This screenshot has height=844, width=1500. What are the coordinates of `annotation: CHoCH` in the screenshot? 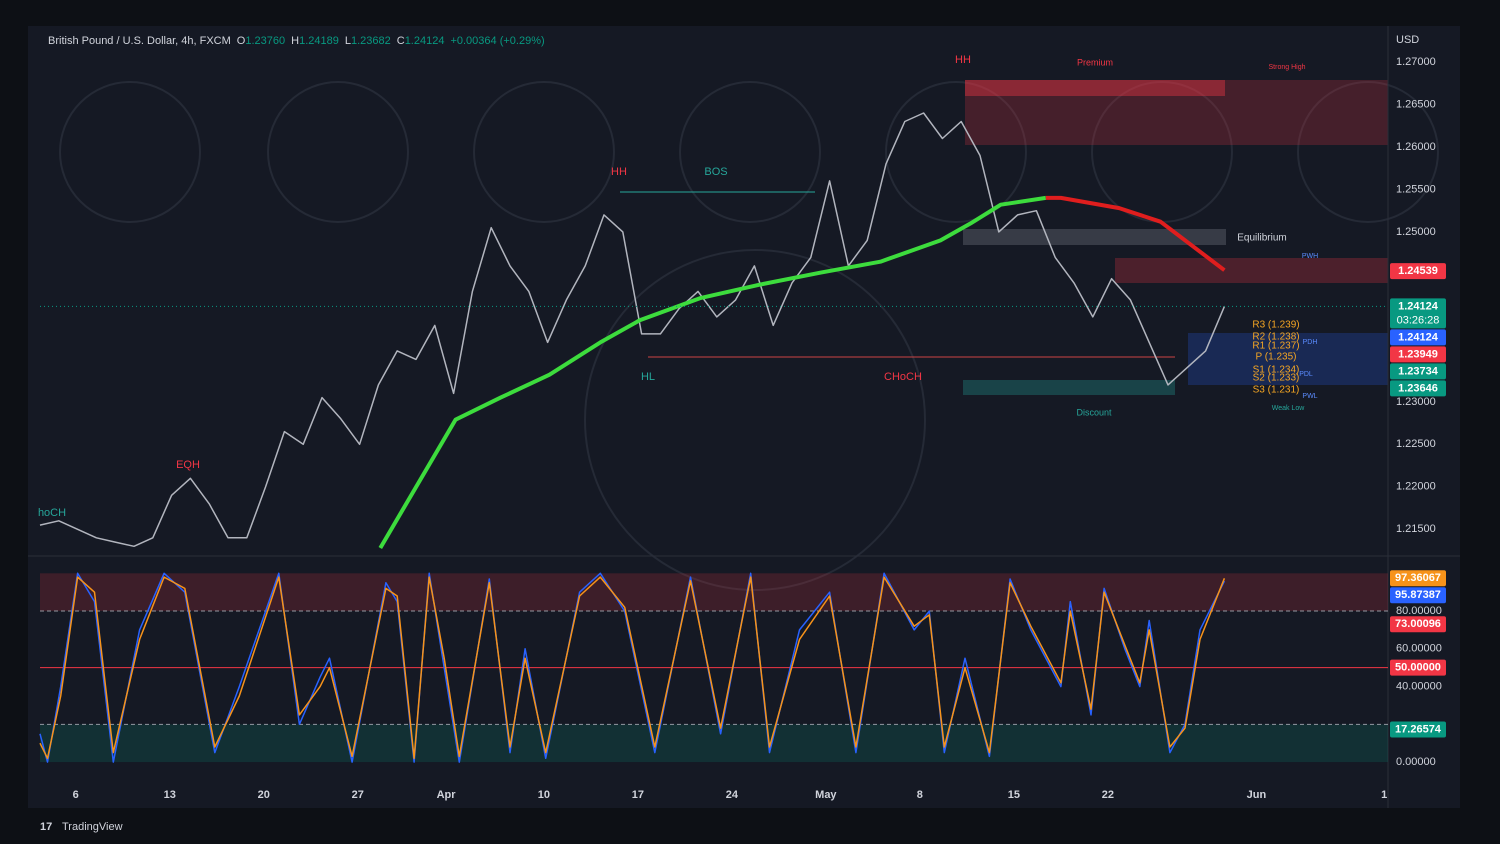 It's located at (903, 377).